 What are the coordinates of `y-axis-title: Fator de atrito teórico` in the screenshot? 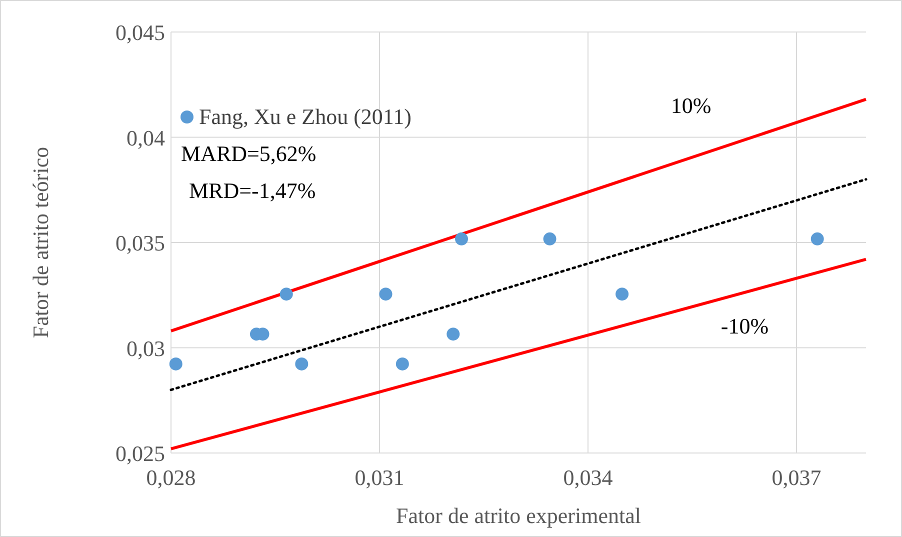 It's located at (40, 242).